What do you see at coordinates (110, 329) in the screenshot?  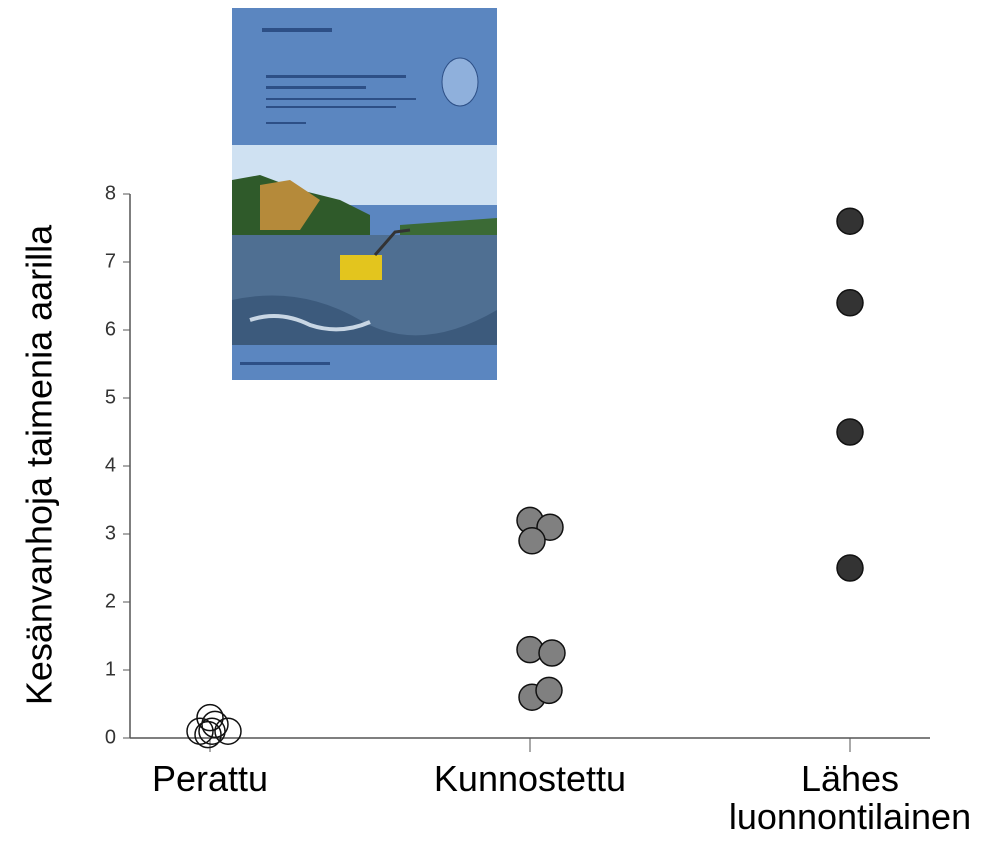 I see `y-tick-label: 6` at bounding box center [110, 329].